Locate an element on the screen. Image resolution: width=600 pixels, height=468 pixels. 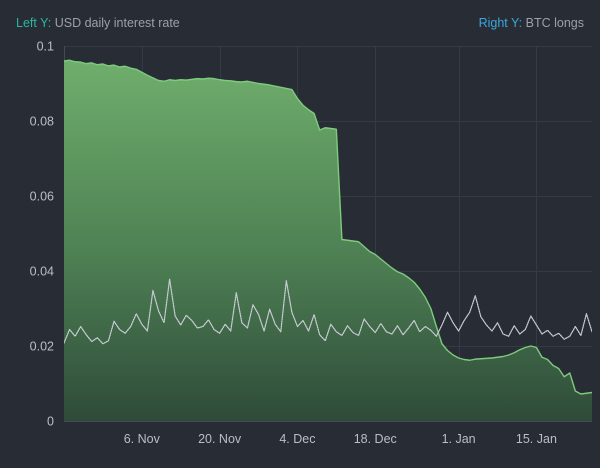
x-tick-label: 6. Nov is located at coordinates (142, 439).